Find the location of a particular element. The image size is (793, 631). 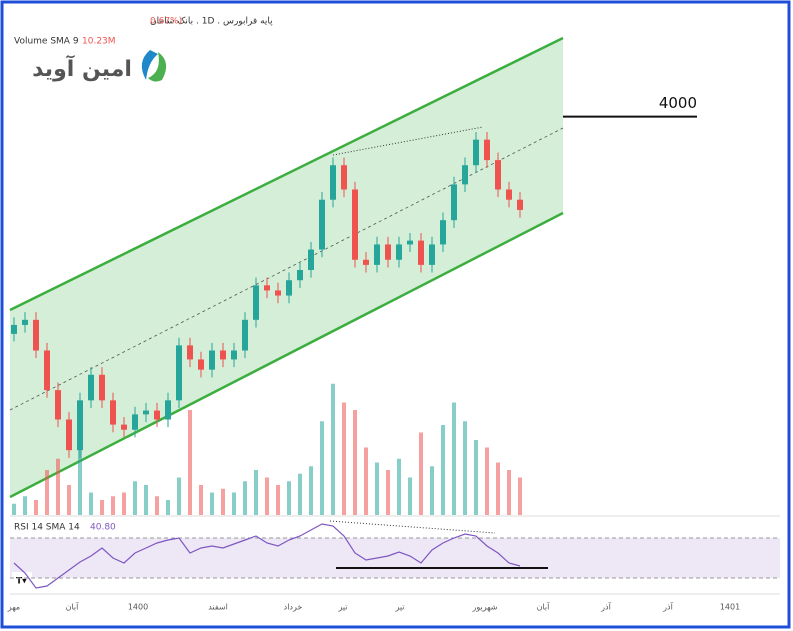

change: 0.67%) is located at coordinates (166, 22).